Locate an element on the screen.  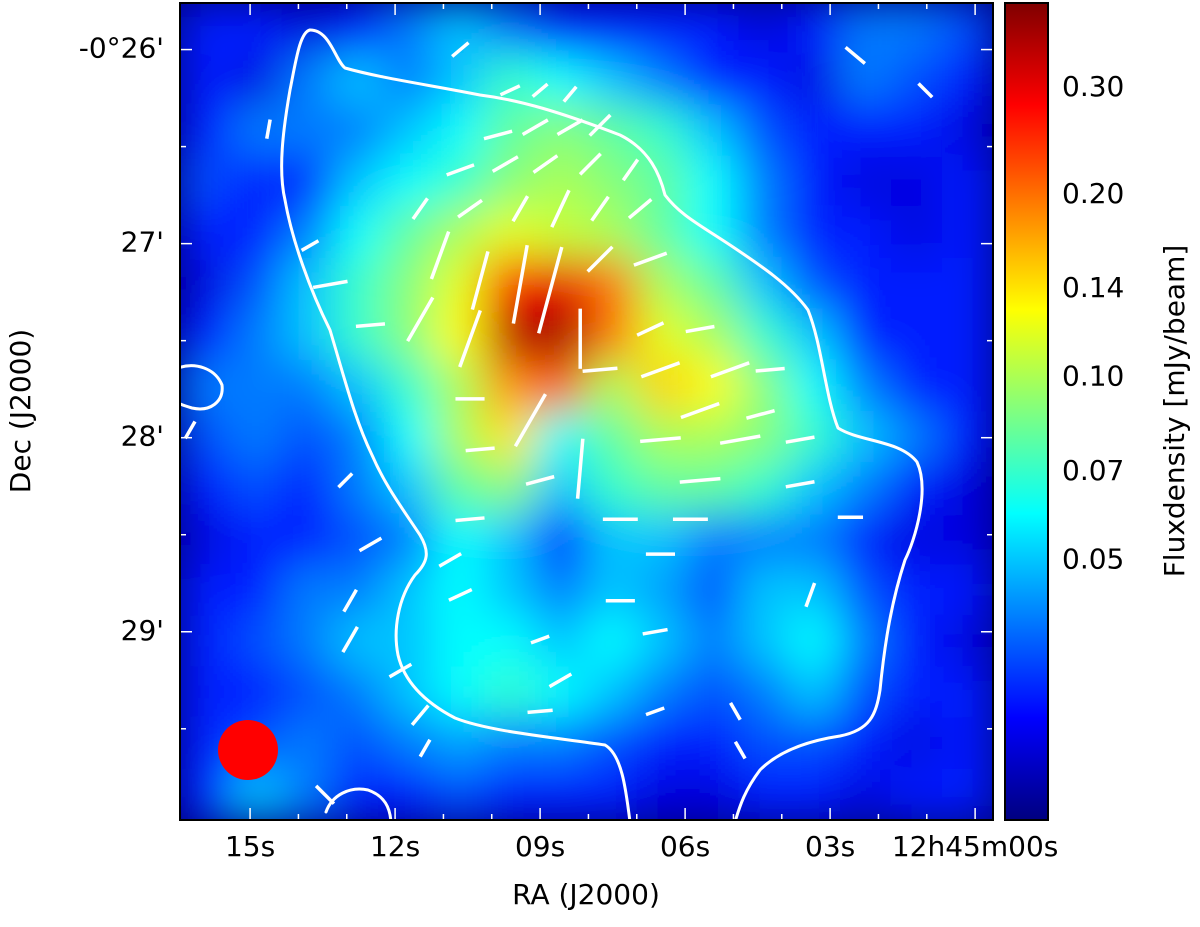
x-tick-label: 09s is located at coordinates (540, 846).